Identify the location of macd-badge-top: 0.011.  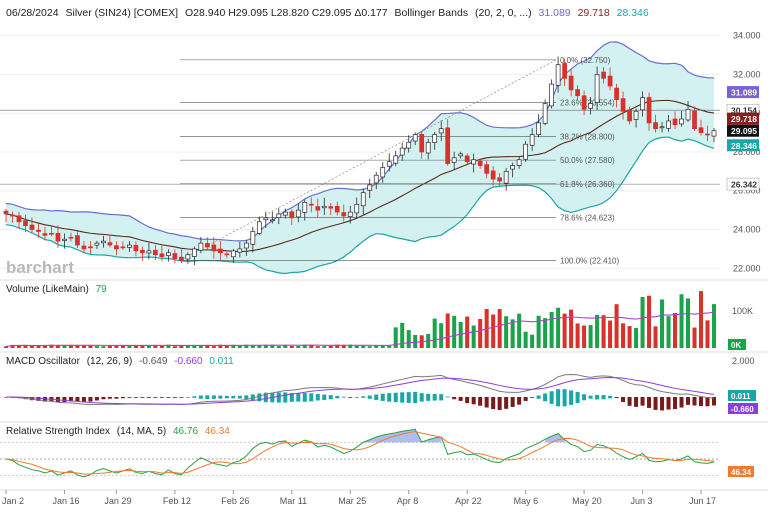
(741, 396).